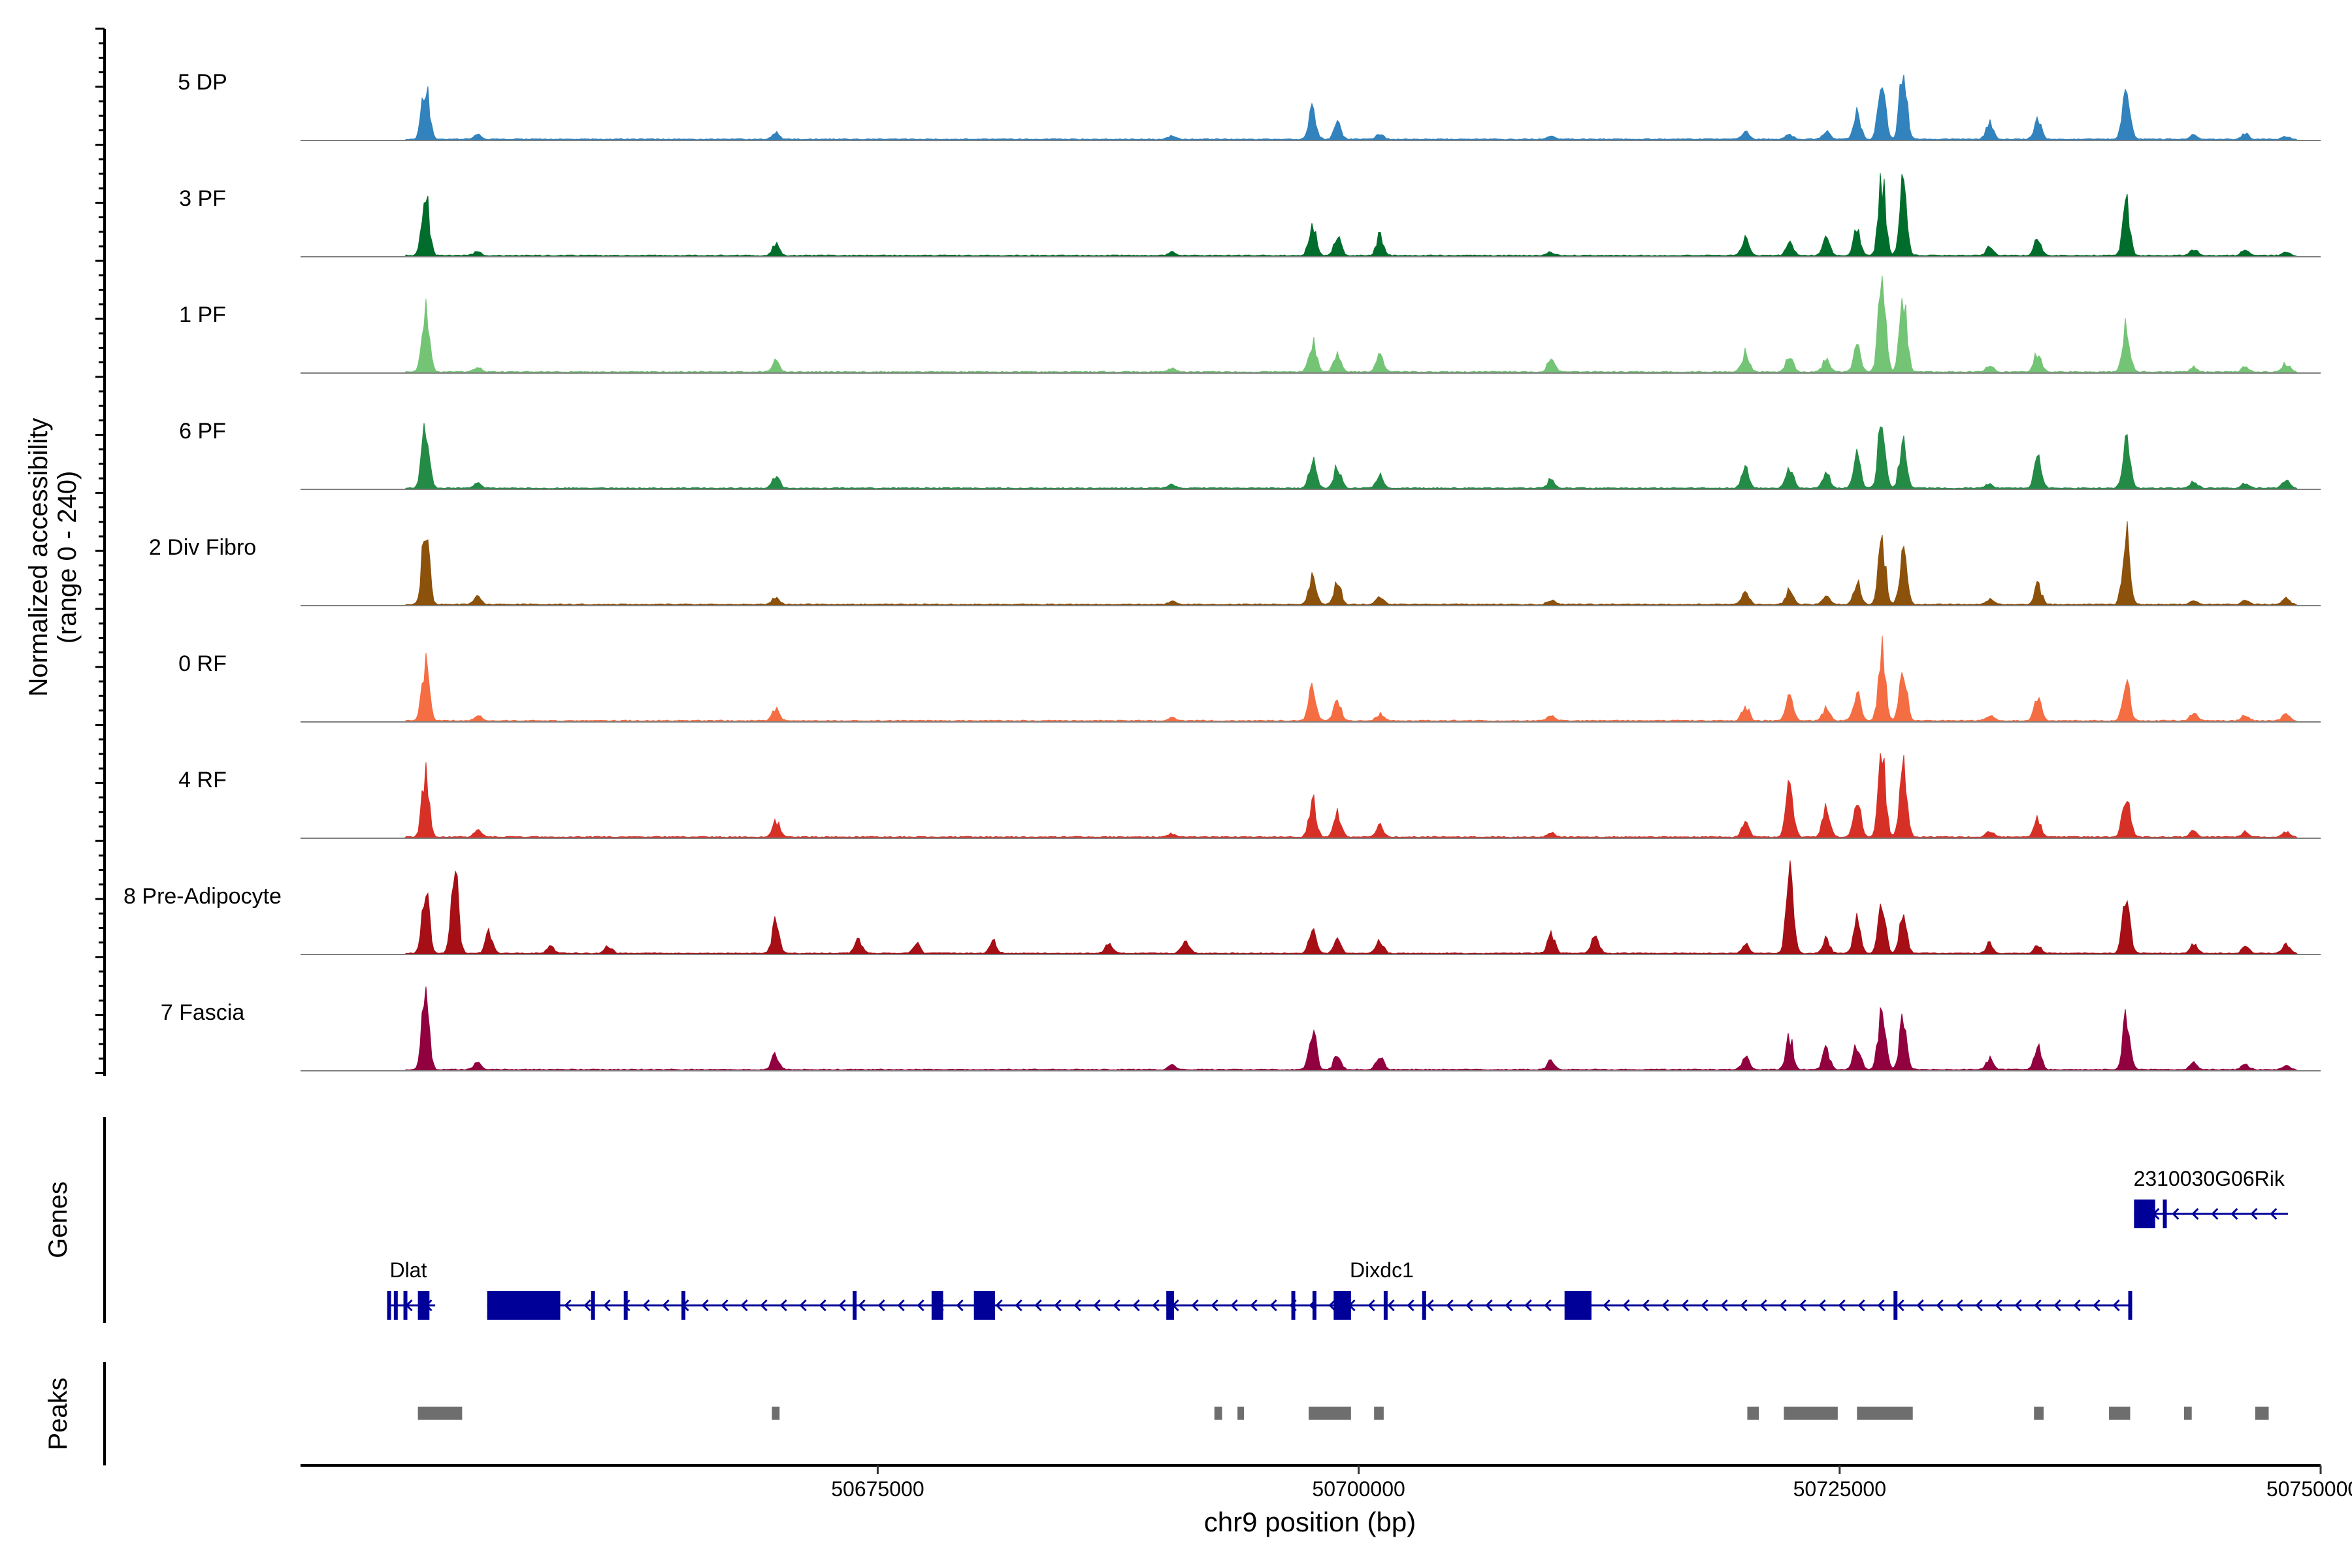 The width and height of the screenshot is (2352, 1568). Describe the element at coordinates (202, 663) in the screenshot. I see `track-label: 0 RF` at that location.